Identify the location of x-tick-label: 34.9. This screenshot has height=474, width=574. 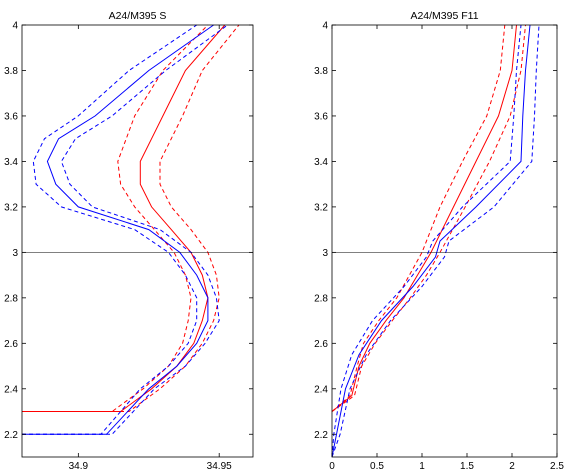
(79, 466).